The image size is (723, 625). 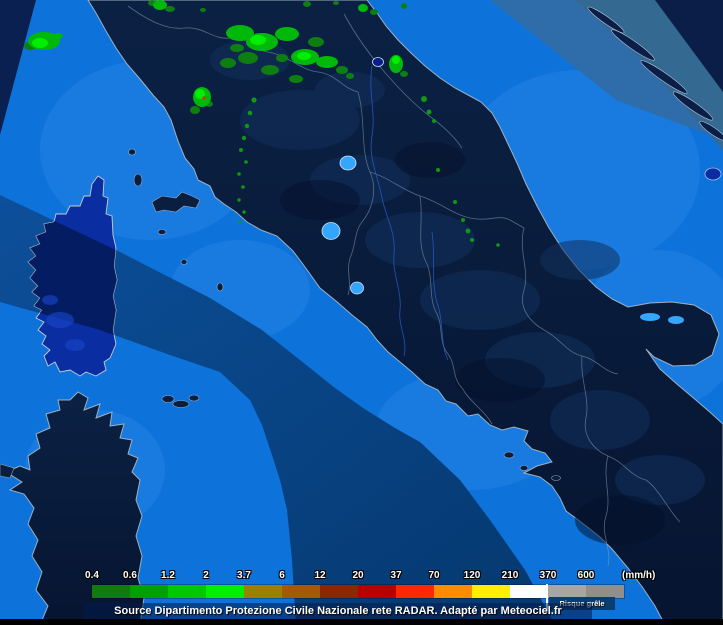 What do you see at coordinates (409, 213) in the screenshot?
I see `rivers` at bounding box center [409, 213].